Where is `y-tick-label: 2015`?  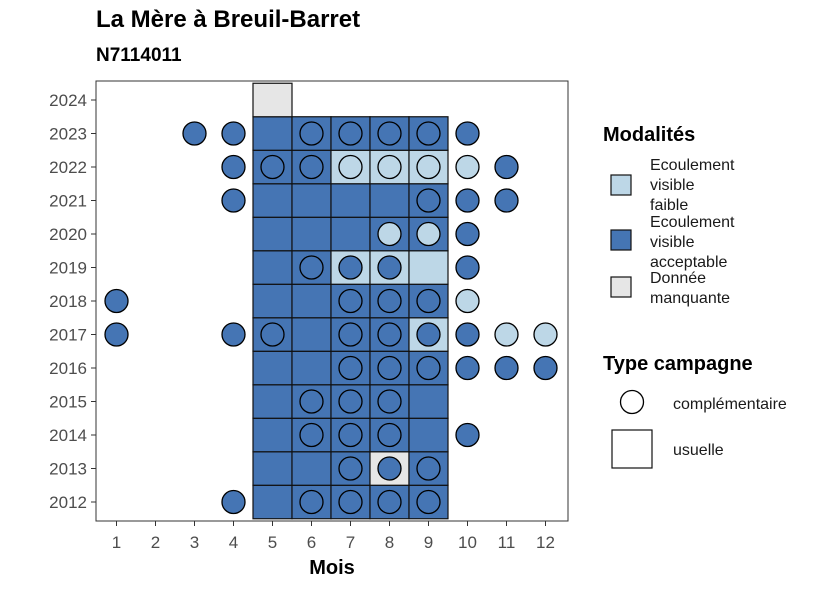
y-tick-label: 2015 is located at coordinates (68, 402).